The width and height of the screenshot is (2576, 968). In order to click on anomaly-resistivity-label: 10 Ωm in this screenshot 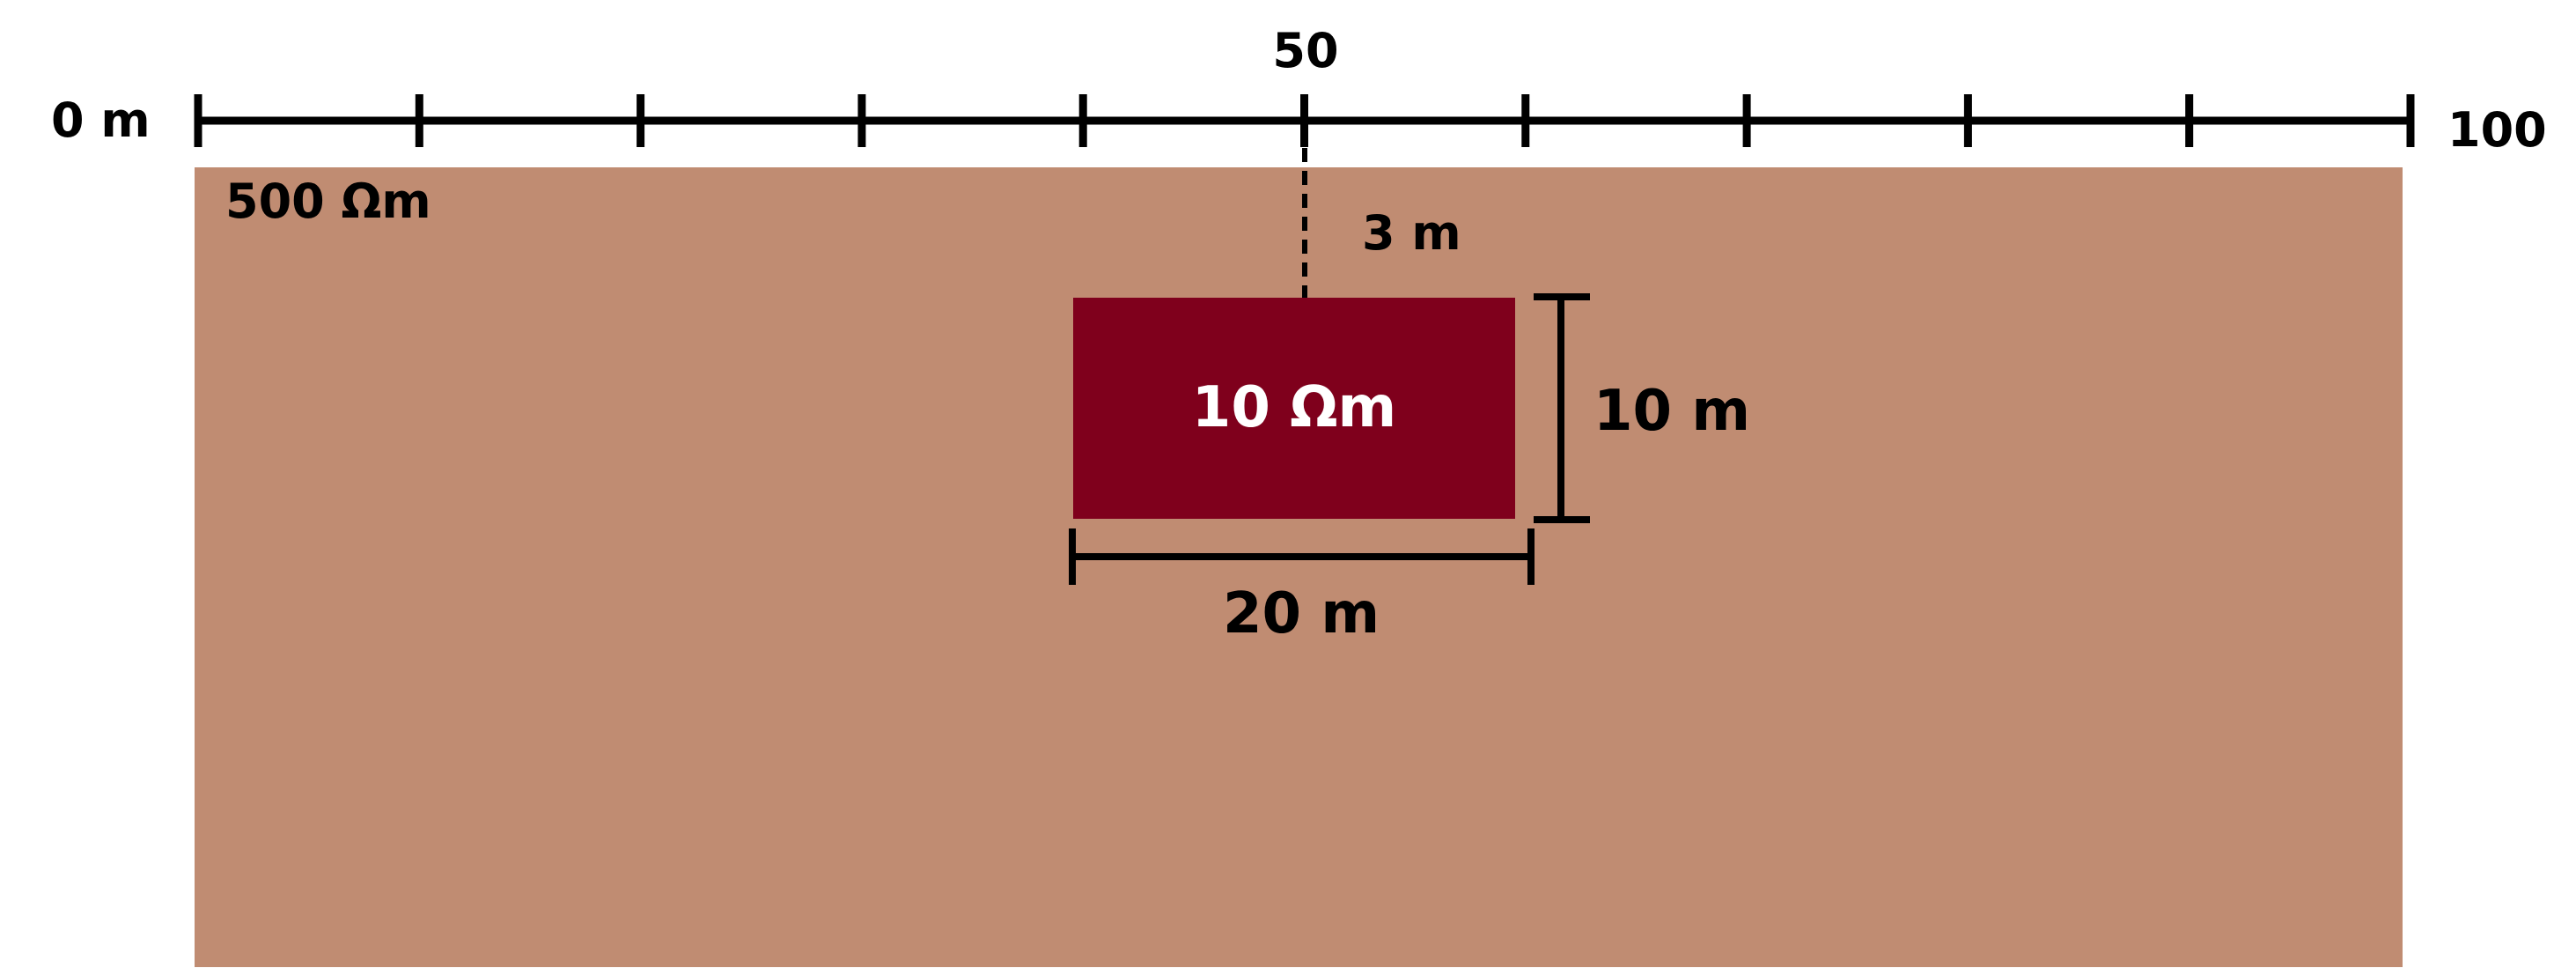, I will do `click(1294, 407)`.